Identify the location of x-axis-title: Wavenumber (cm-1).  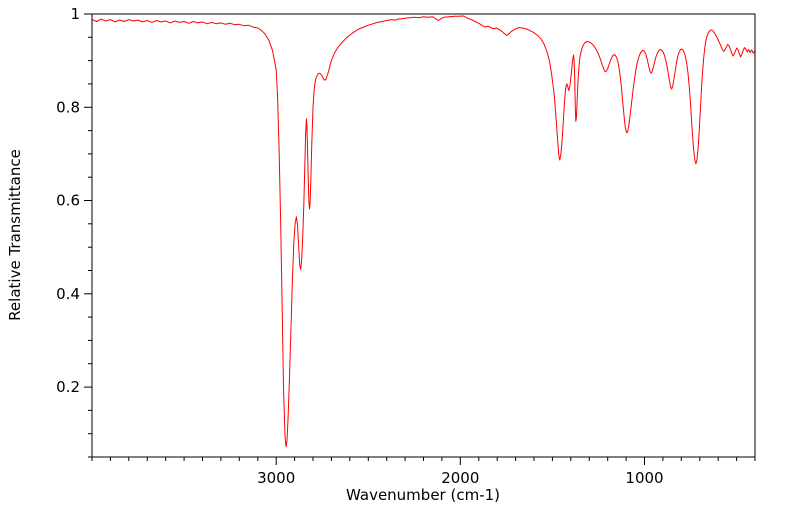
(423, 495).